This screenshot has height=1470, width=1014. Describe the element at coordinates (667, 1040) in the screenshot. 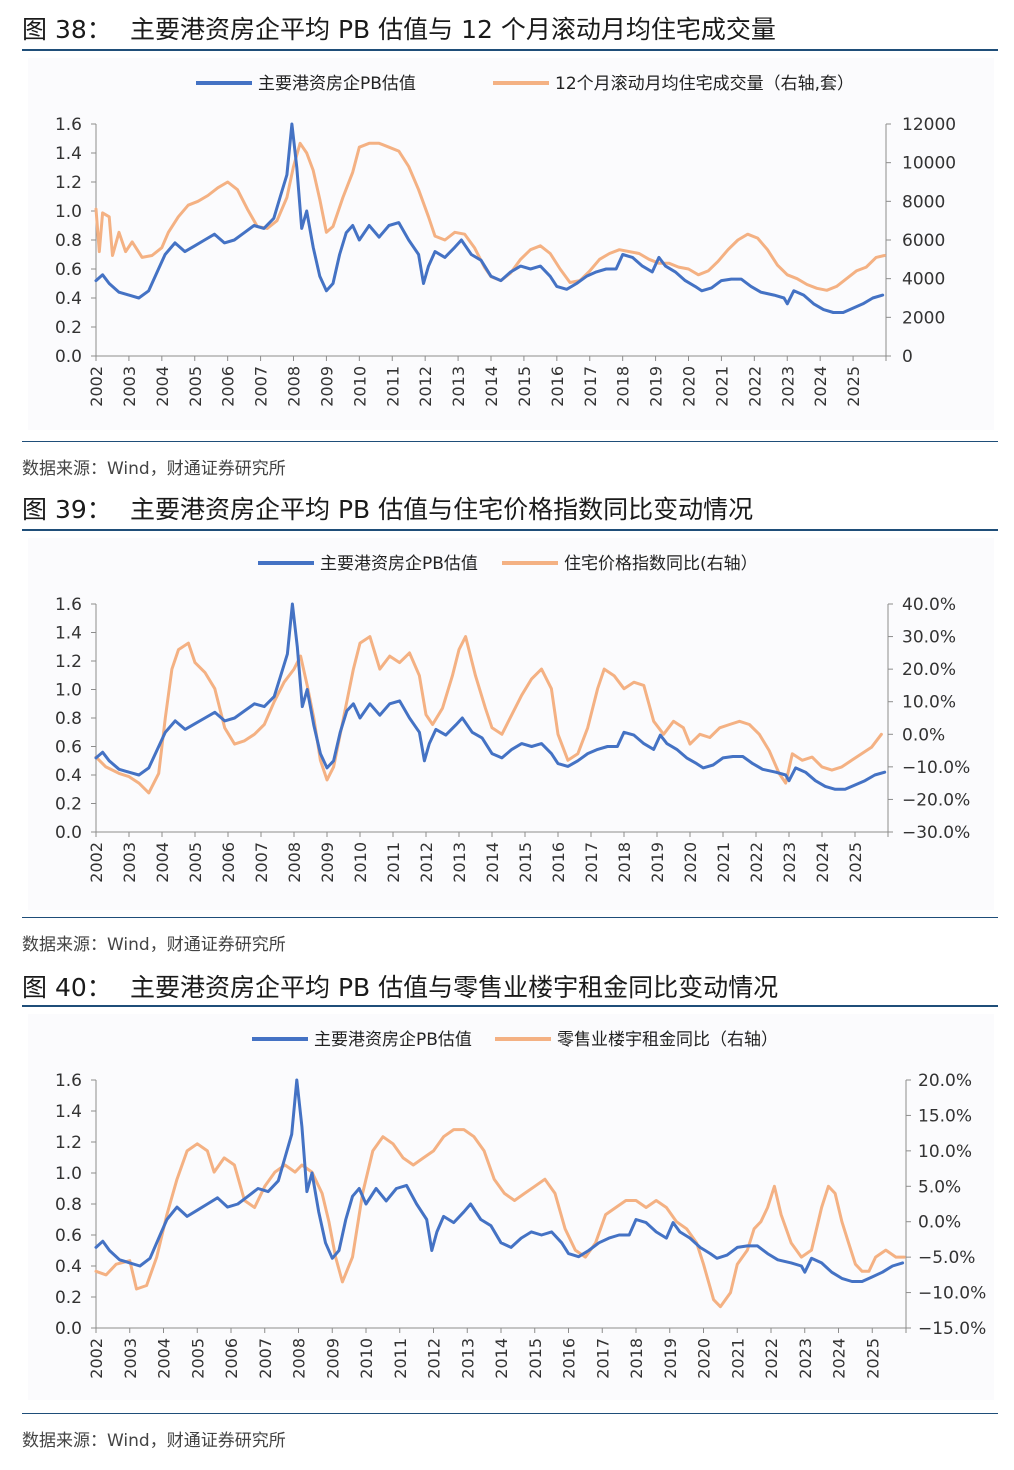

I see `legend-label: 零售业楼宇租金同比（右轴）` at that location.